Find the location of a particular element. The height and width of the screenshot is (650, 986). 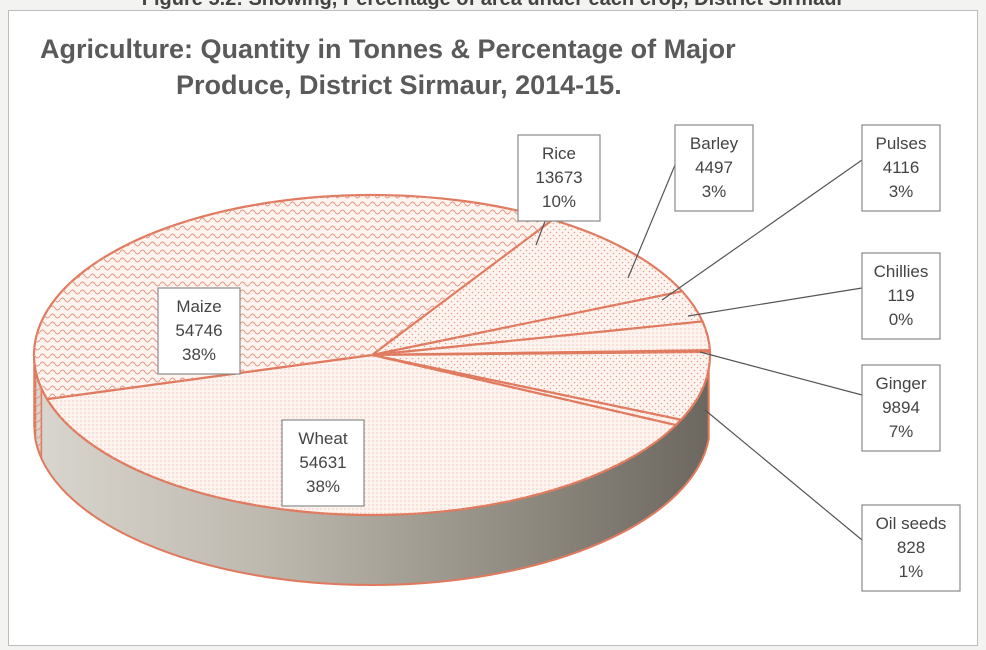

data-label-box-wheat is located at coordinates (323, 463).